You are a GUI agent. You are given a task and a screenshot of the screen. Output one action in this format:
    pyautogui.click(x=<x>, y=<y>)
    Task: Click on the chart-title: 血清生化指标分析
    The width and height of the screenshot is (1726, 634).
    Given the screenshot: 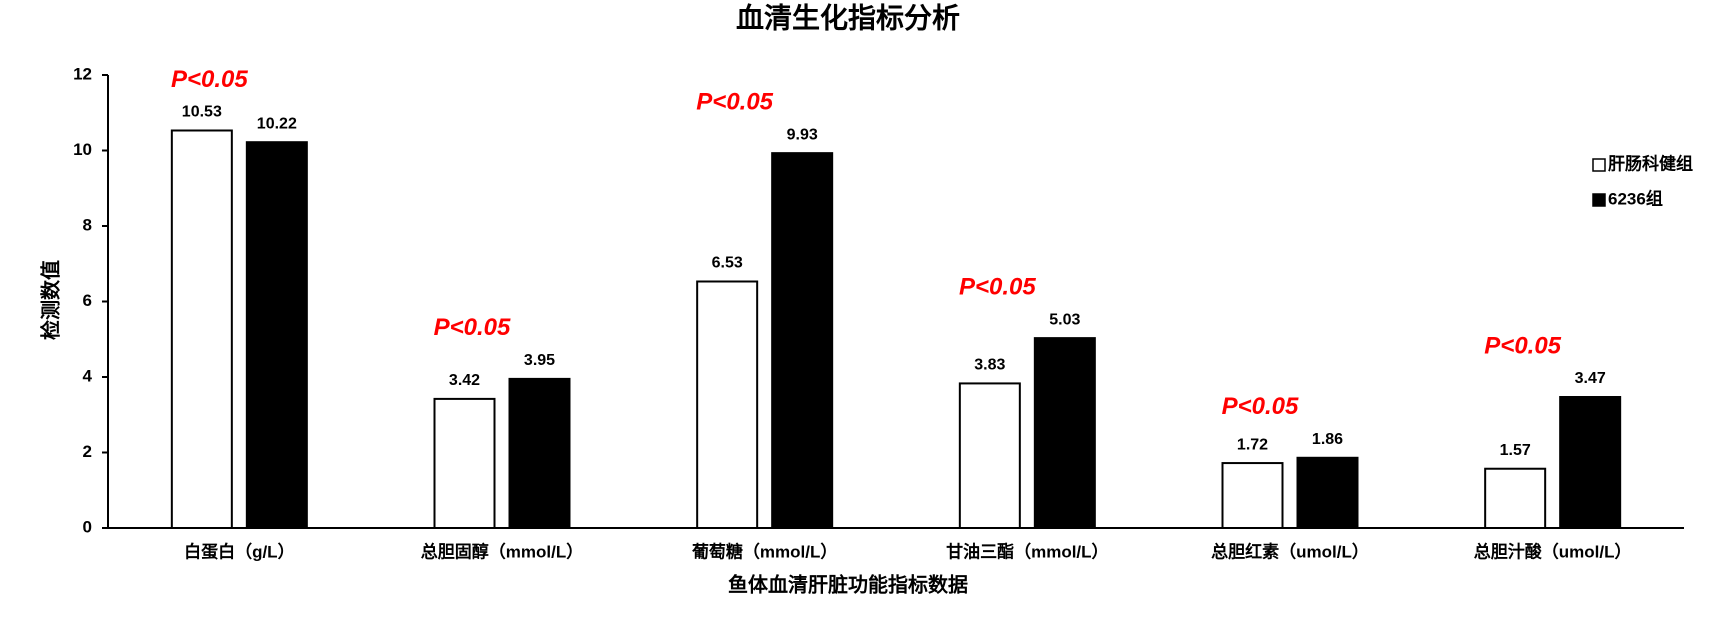 What is the action you would take?
    pyautogui.click(x=848, y=17)
    